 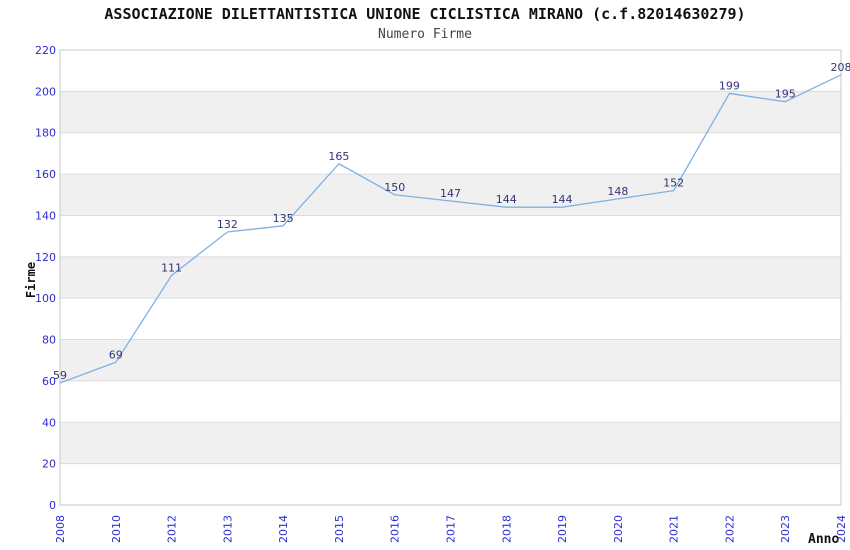 I want to click on x-tick-label: 2020, so click(x=618, y=529).